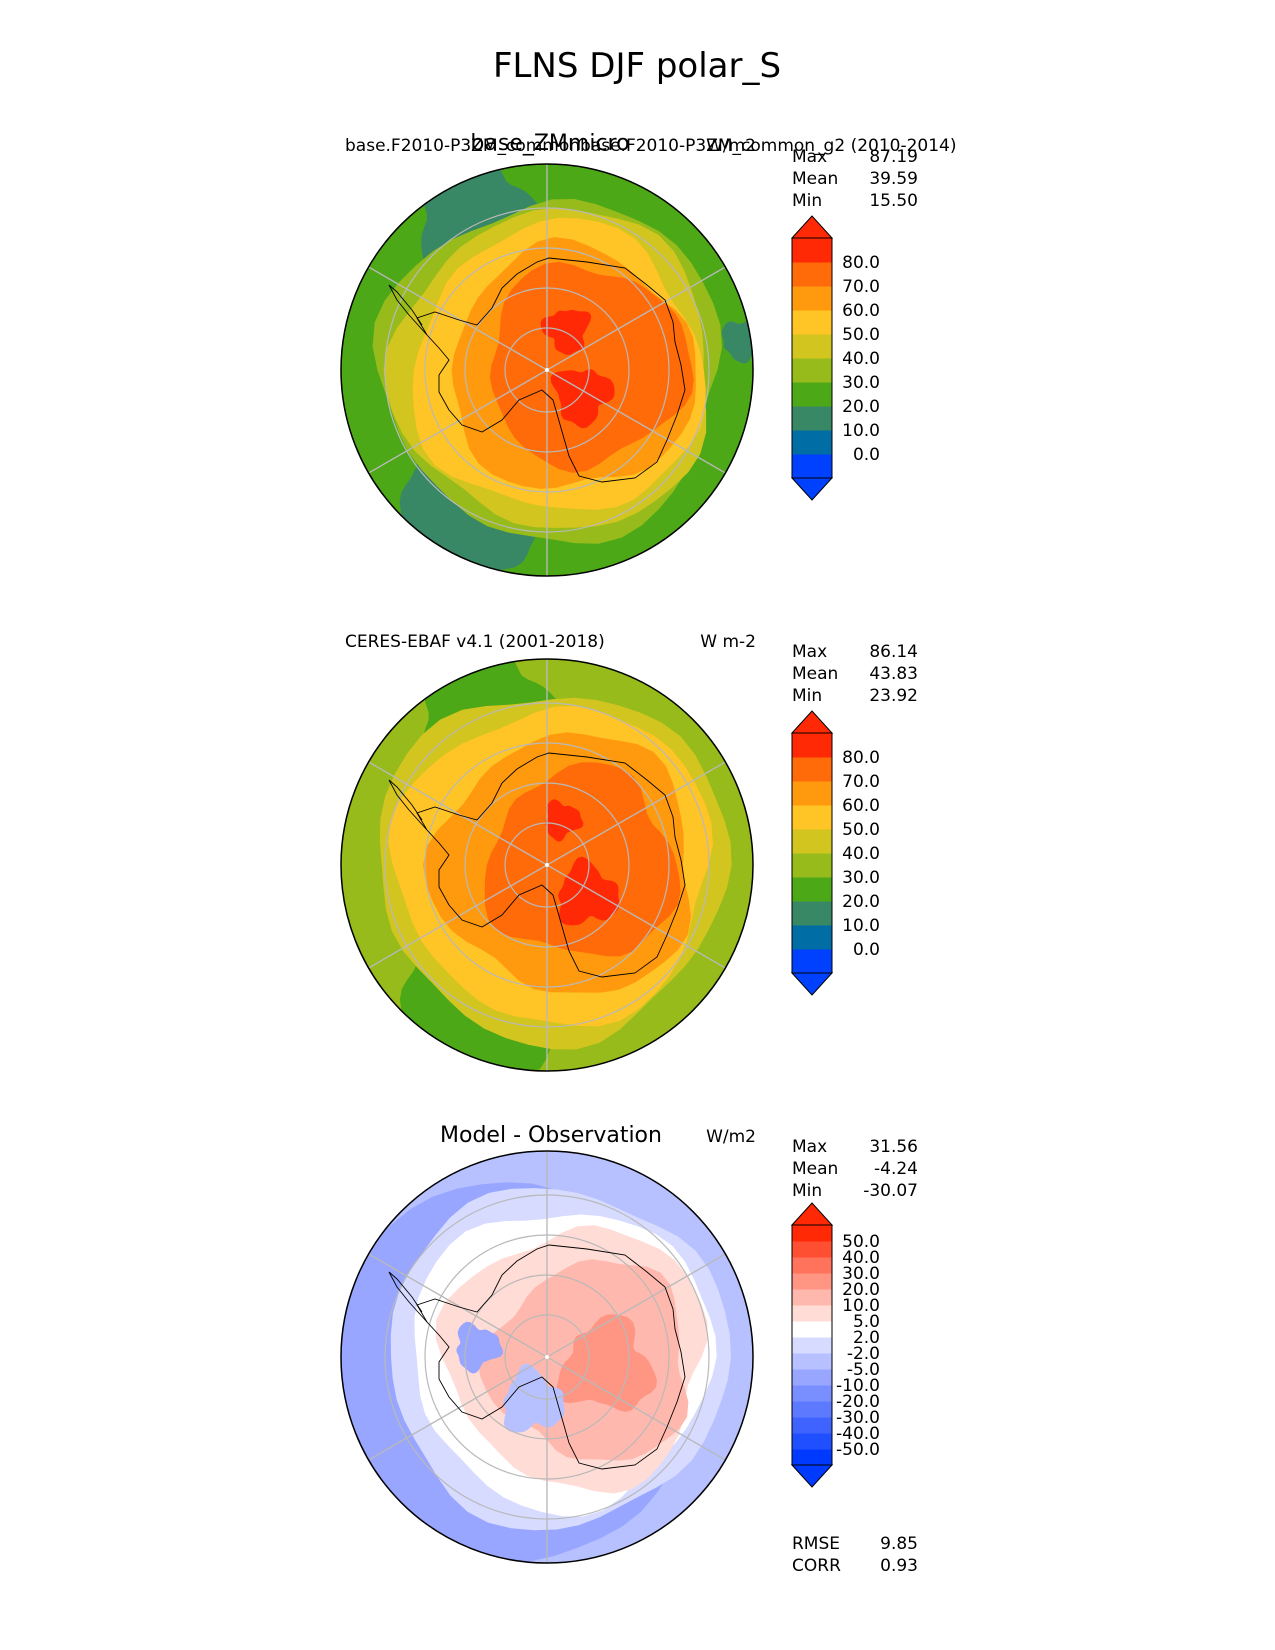 This screenshot has width=1275, height=1650. Describe the element at coordinates (549, 143) in the screenshot. I see `panel-test-title: base_ZMmicro` at that location.